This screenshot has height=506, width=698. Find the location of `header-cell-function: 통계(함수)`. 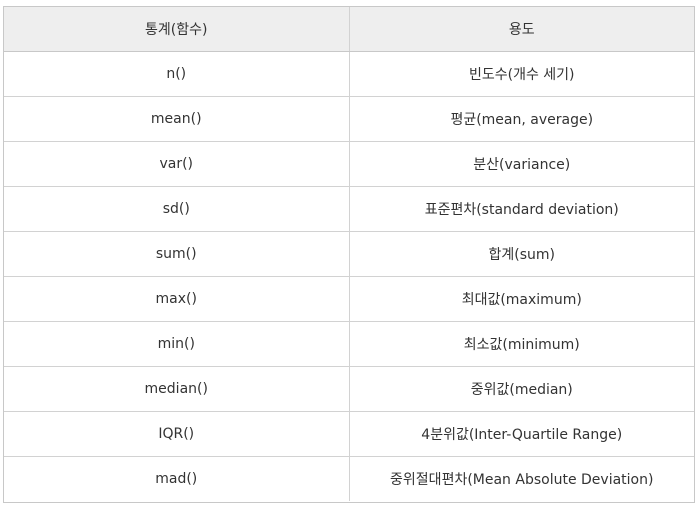

header-cell-function: 통계(함수) is located at coordinates (177, 29).